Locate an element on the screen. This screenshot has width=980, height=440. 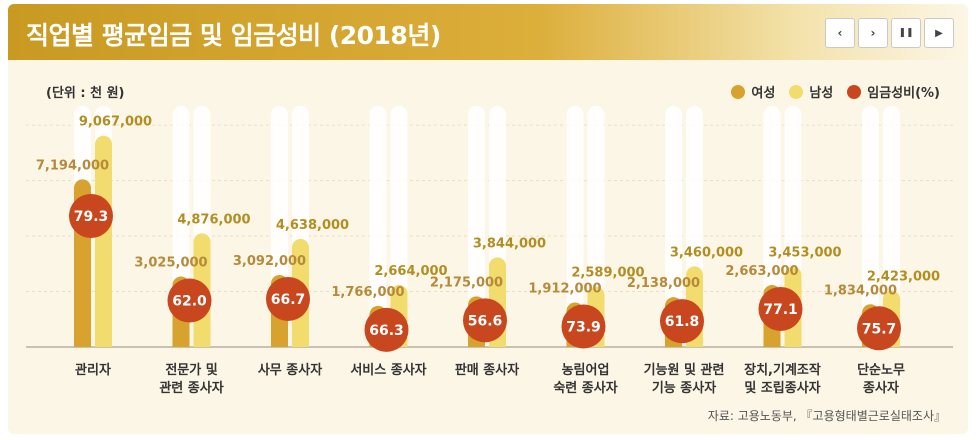
value-label-female: 1,766,000 is located at coordinates (367, 292).